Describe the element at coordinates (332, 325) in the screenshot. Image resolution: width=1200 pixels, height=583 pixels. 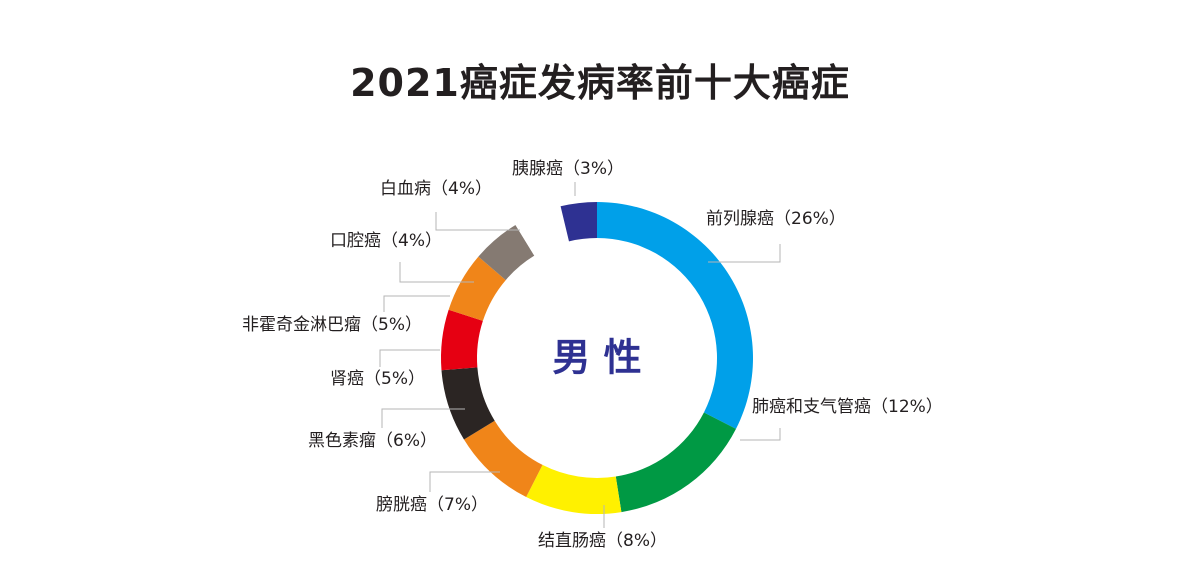
I see `slice-label-7: 非霍奇金淋巴瘤（5%）` at that location.